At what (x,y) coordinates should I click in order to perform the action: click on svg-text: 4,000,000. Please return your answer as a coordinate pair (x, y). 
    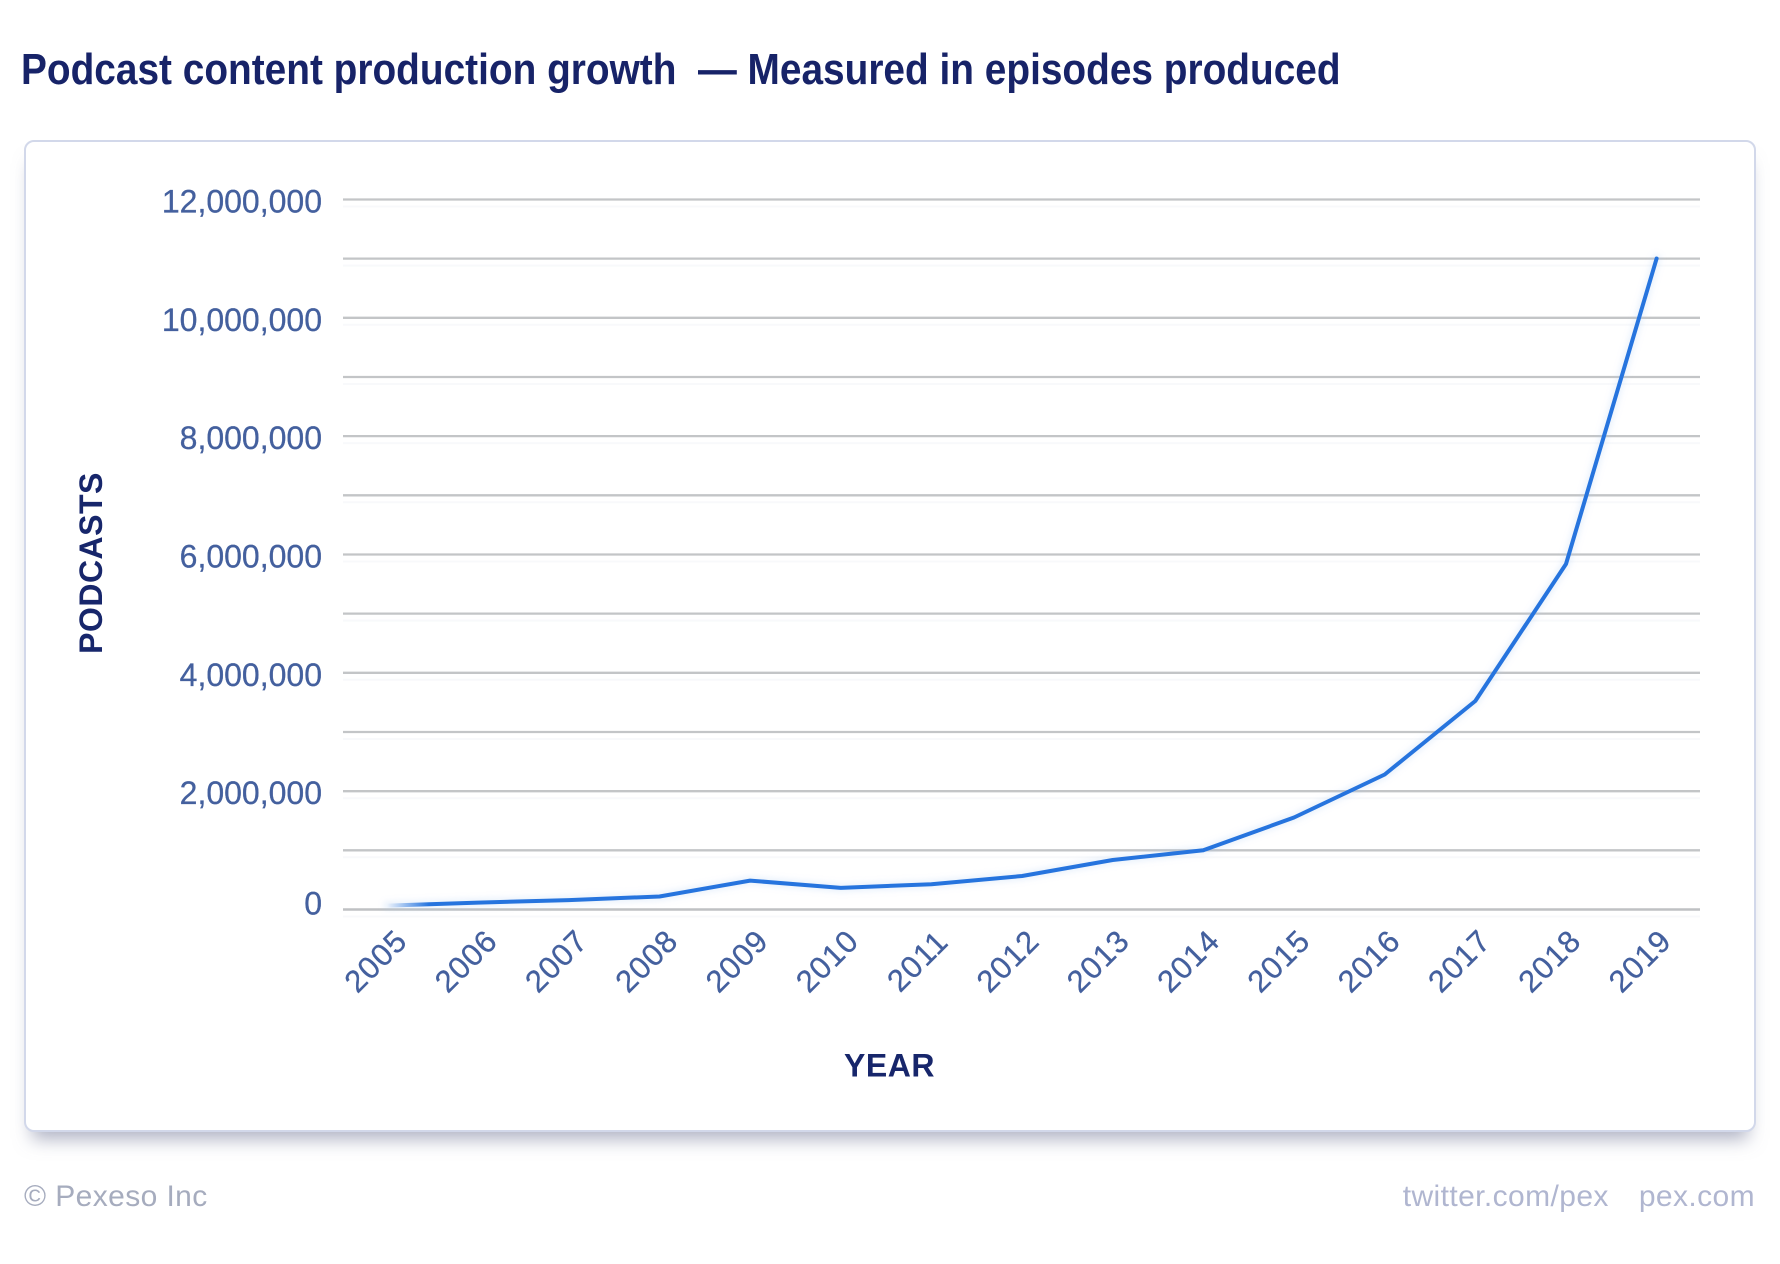
    Looking at the image, I should click on (251, 675).